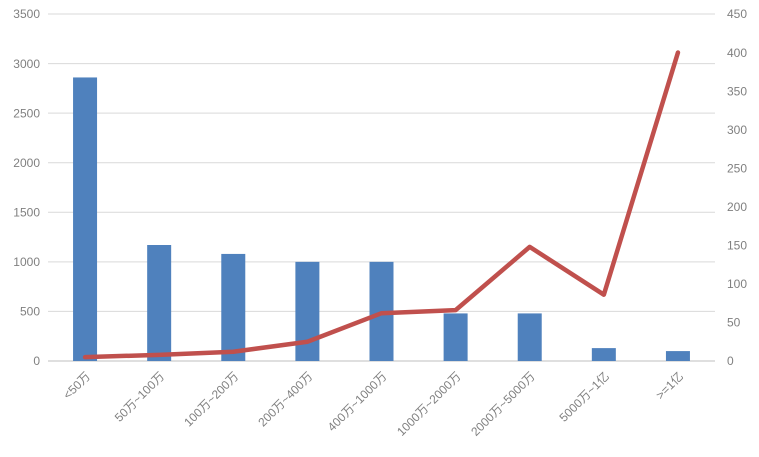 The height and width of the screenshot is (457, 759). What do you see at coordinates (139, 396) in the screenshot?
I see `category-label: 50万~100万` at bounding box center [139, 396].